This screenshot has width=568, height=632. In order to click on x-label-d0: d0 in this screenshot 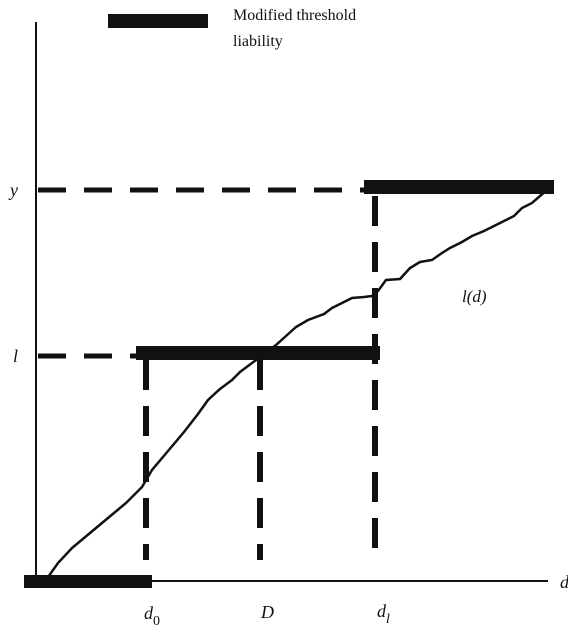, I will do `click(152, 616)`.